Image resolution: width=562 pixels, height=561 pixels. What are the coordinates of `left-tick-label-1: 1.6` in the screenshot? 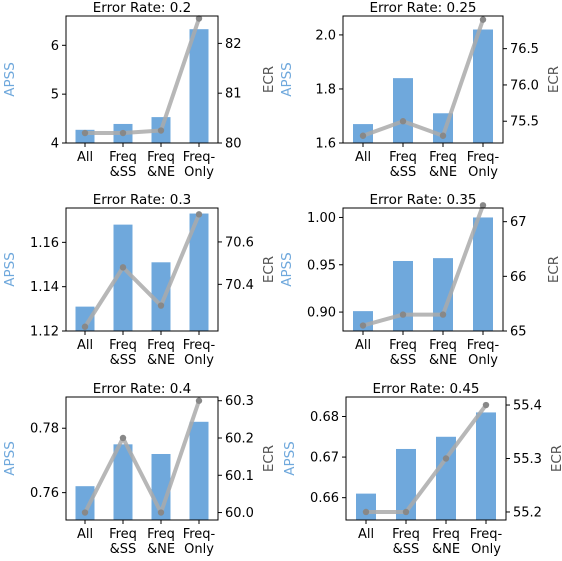 It's located at (325, 144).